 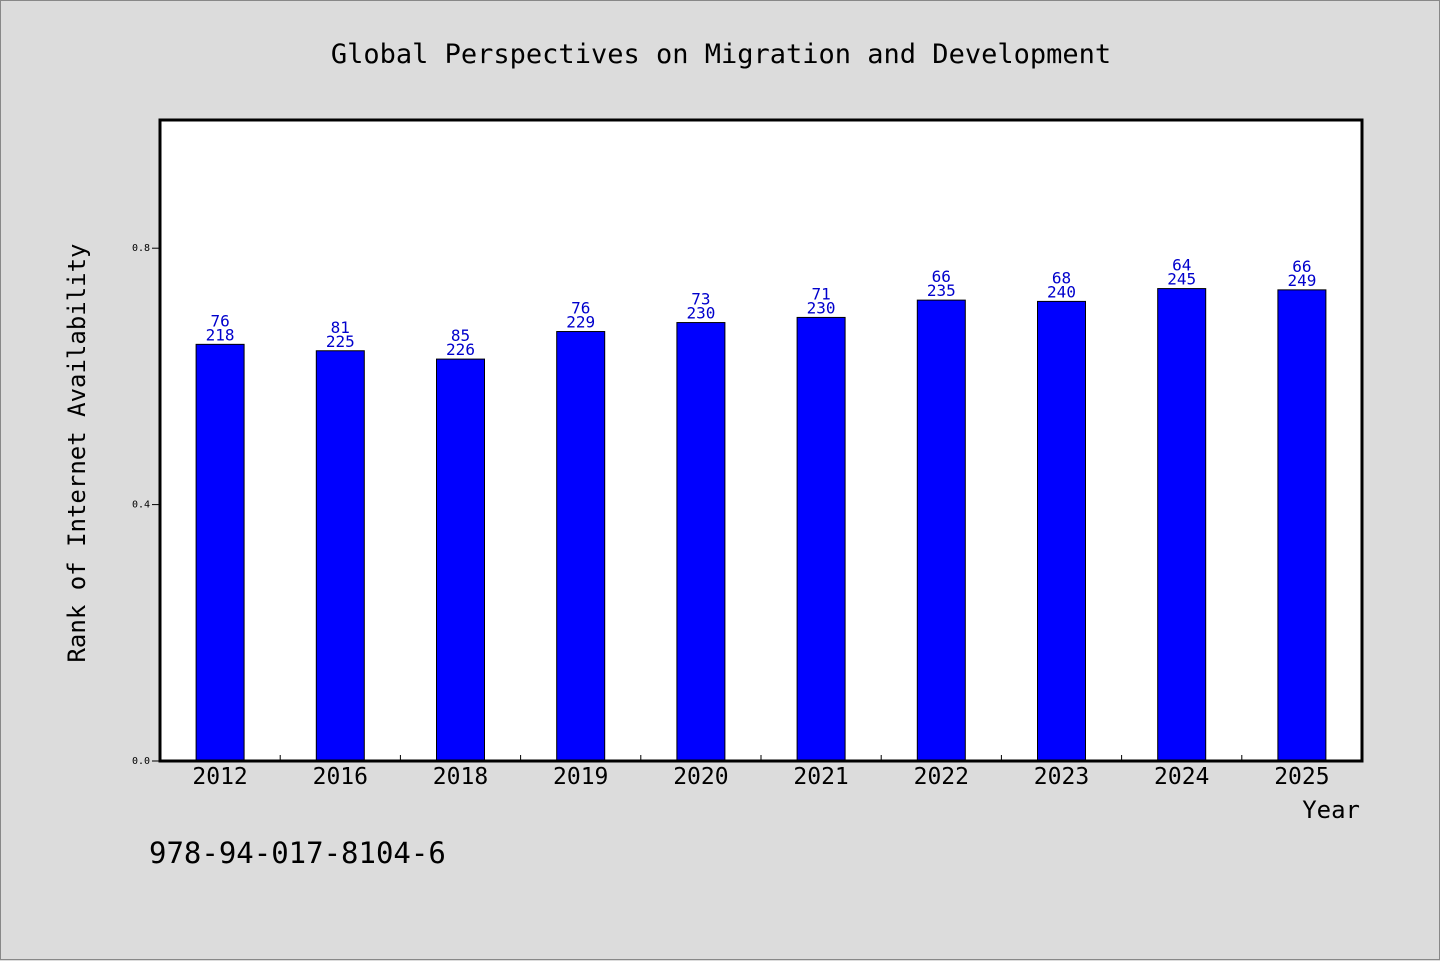 I want to click on y-tick-label: 0.8, so click(x=141, y=248).